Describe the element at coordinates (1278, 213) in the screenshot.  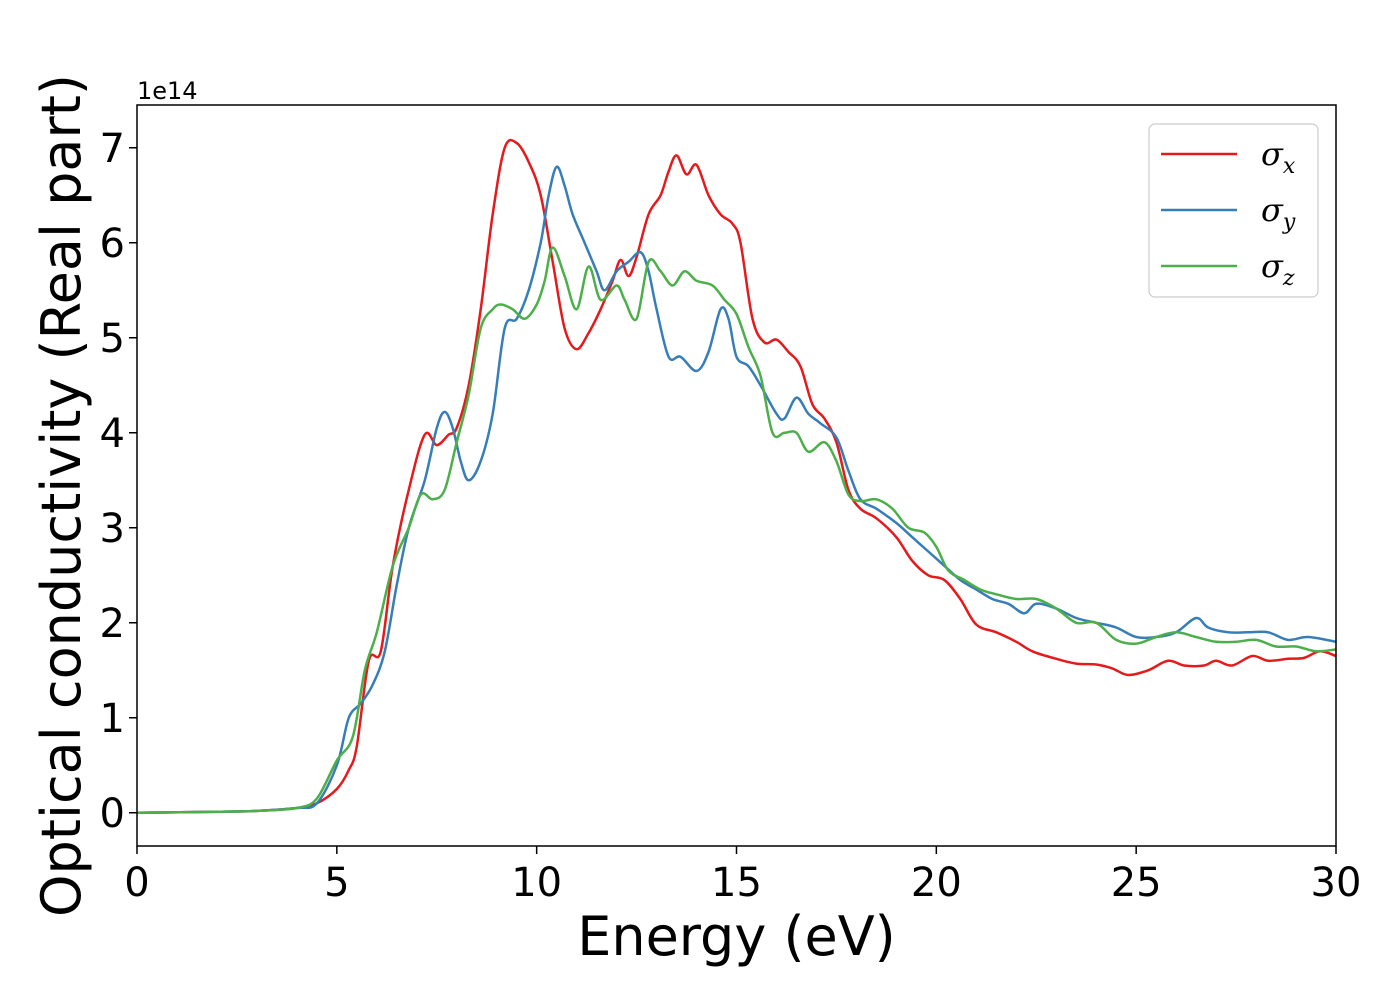
I see `legend-label-y: σy` at that location.